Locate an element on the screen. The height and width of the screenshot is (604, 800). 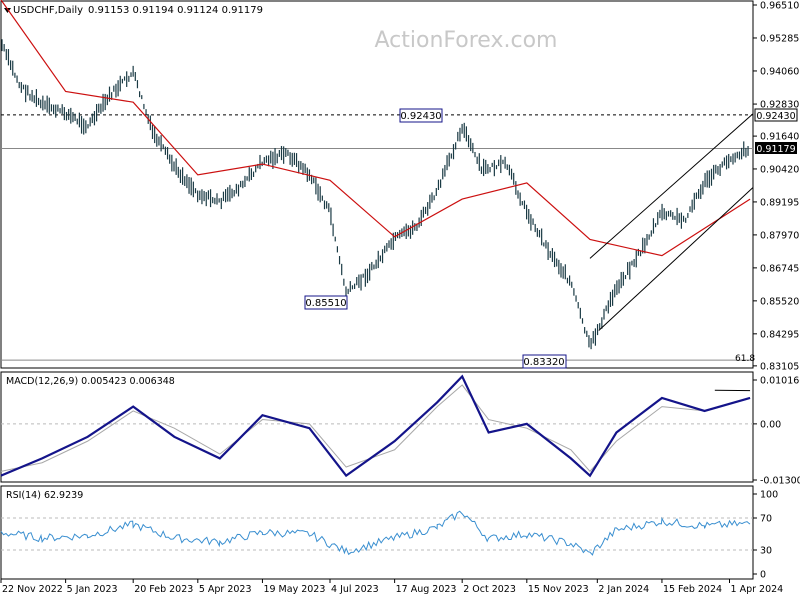
low2-annotation: 0.83320 is located at coordinates (544, 361).